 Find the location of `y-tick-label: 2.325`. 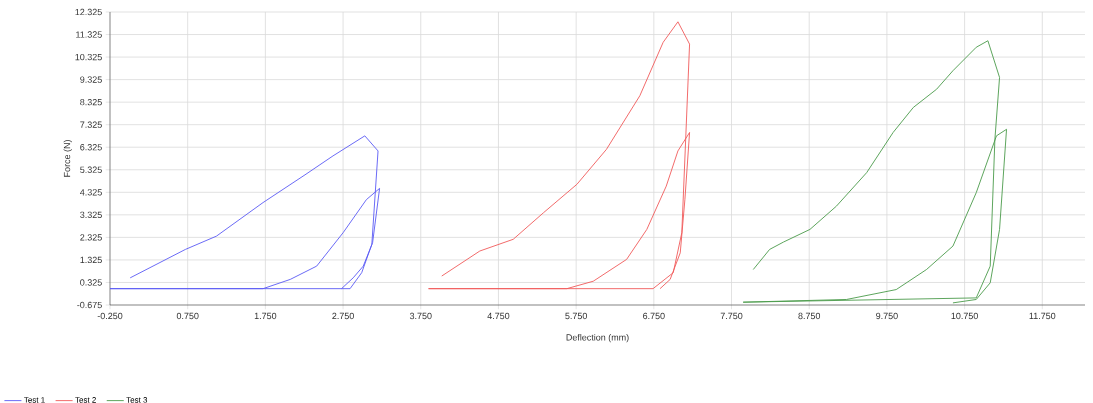

y-tick-label: 2.325 is located at coordinates (91, 237).